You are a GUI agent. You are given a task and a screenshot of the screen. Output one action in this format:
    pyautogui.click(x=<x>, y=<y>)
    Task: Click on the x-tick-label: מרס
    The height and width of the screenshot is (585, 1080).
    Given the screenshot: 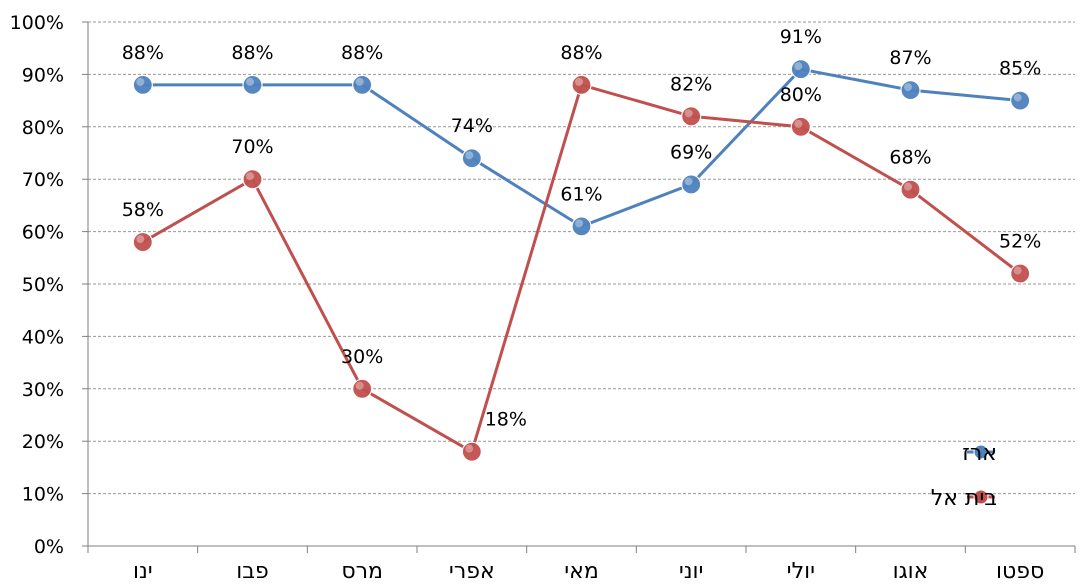 What is the action you would take?
    pyautogui.click(x=362, y=571)
    